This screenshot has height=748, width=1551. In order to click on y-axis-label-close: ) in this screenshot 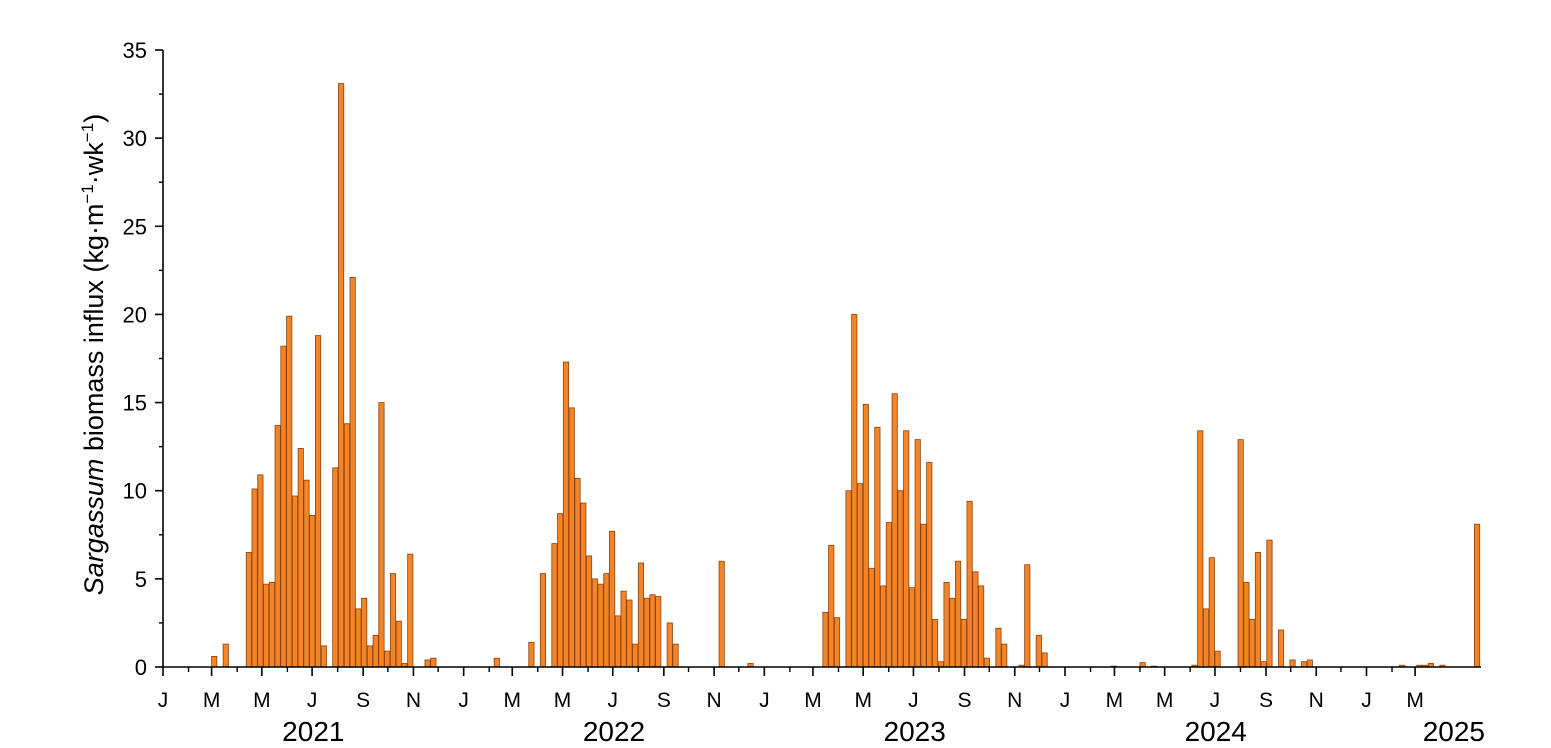, I will do `click(94, 118)`.